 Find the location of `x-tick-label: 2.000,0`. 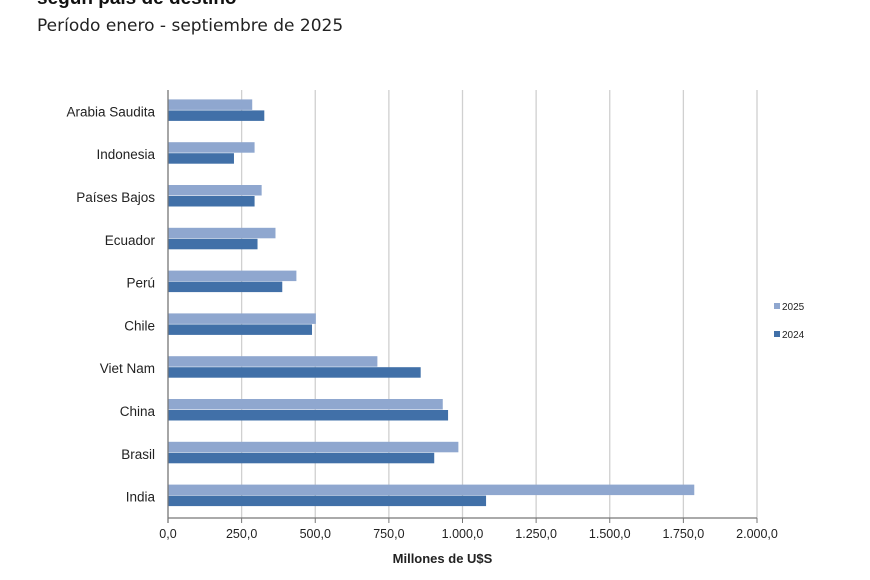

x-tick-label: 2.000,0 is located at coordinates (757, 534).